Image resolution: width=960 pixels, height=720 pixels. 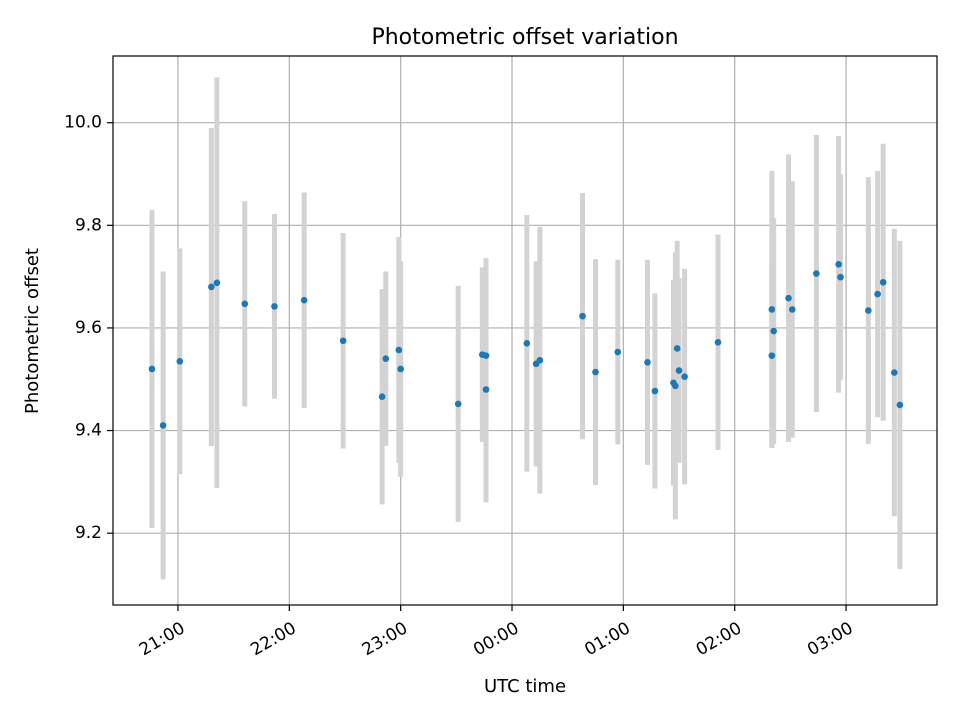 I want to click on x-axis-label: UTC time, so click(x=525, y=686).